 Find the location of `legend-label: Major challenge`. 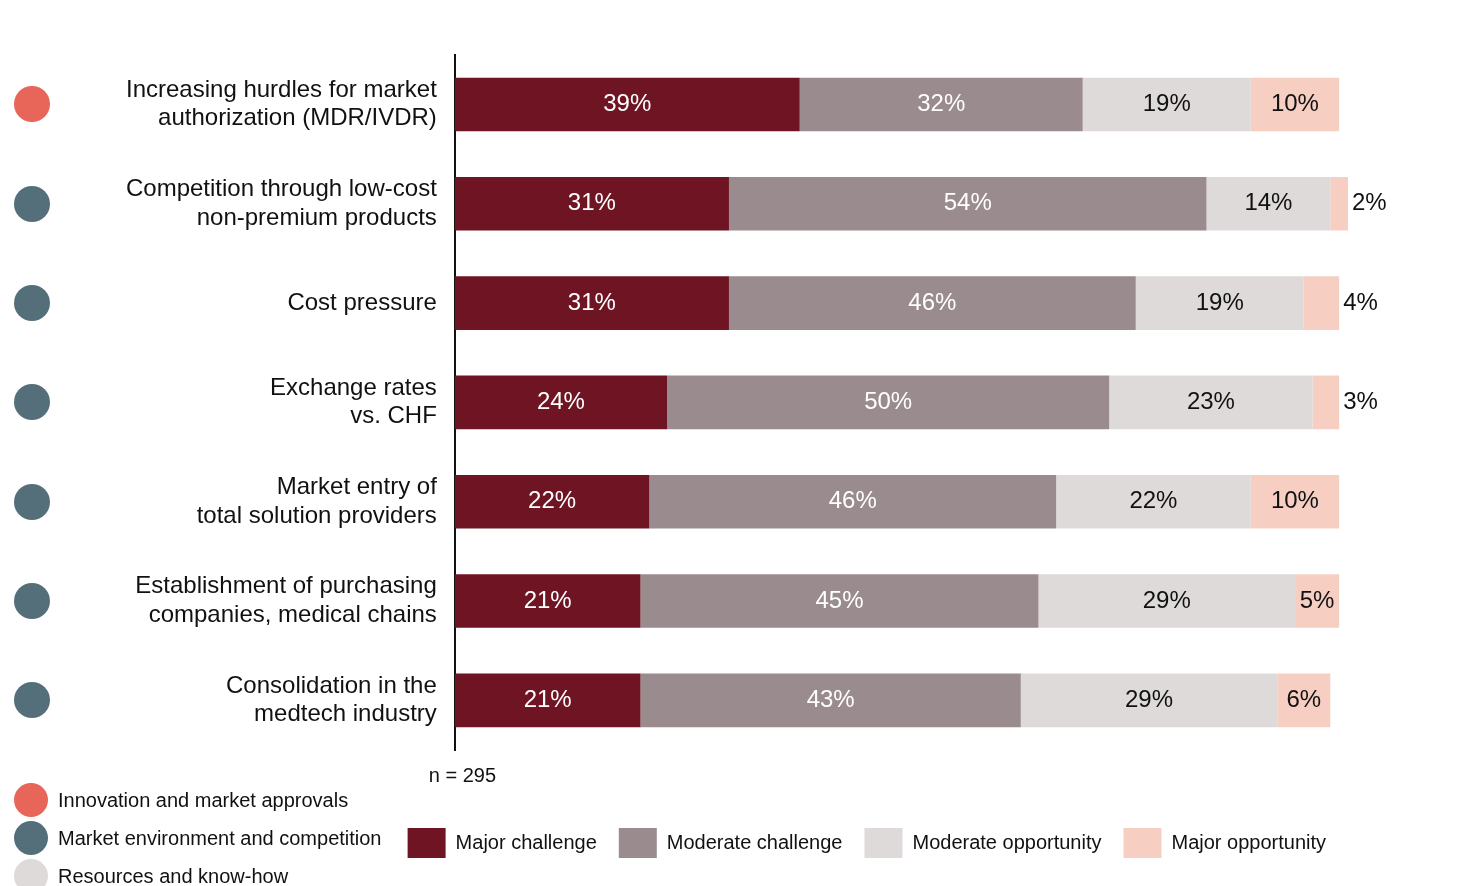

legend-label: Major challenge is located at coordinates (526, 841).